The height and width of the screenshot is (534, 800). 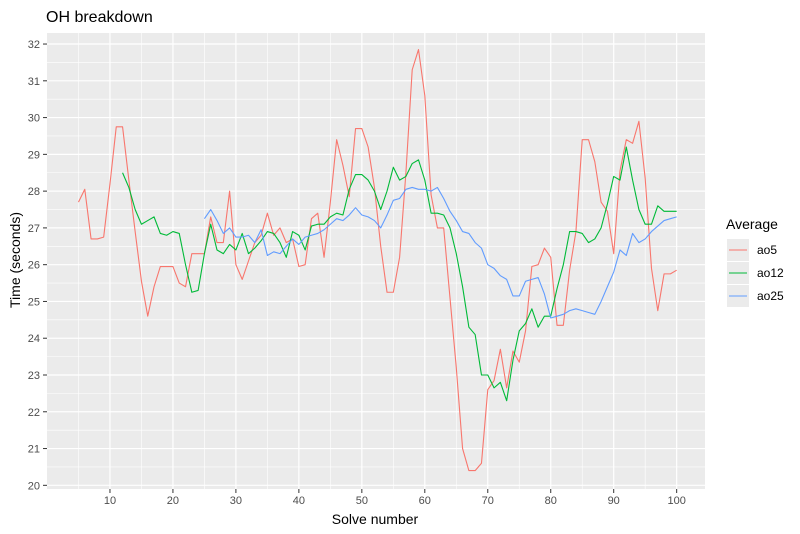 What do you see at coordinates (551, 501) in the screenshot?
I see `x-tick-label: 80` at bounding box center [551, 501].